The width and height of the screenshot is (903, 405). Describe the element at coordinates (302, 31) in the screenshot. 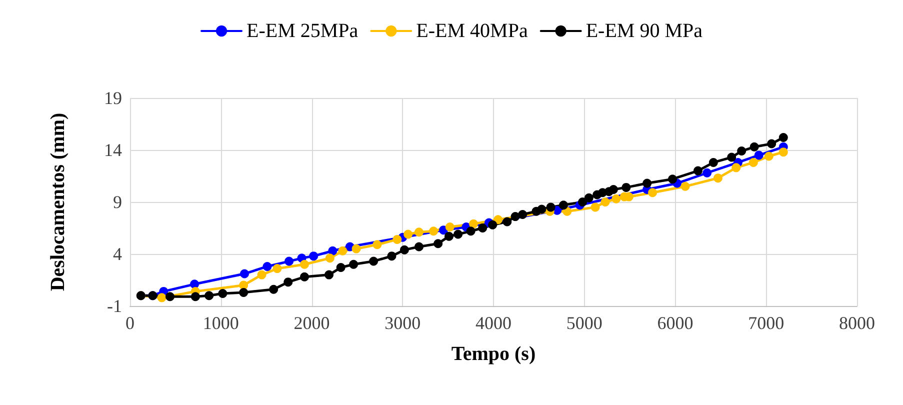

I see `legend-label: E-EM 25MPa` at that location.